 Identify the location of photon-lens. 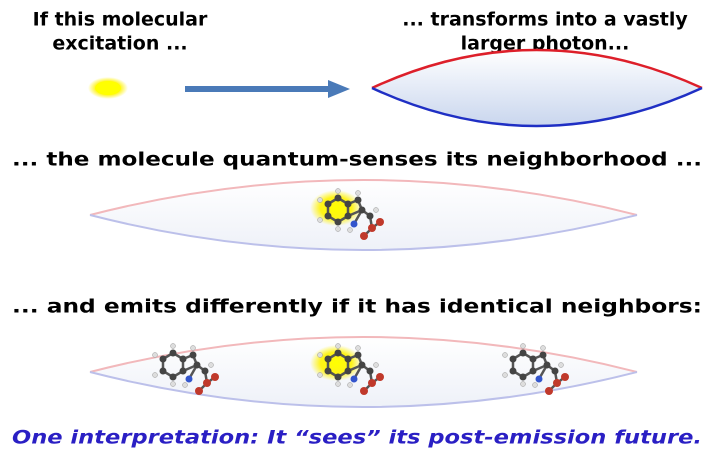
(537, 88).